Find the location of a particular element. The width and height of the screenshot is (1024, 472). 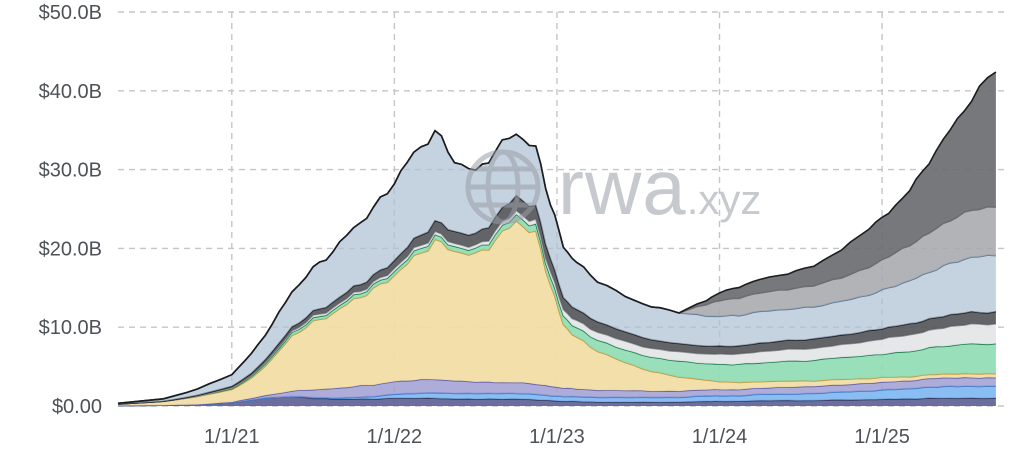

area-purple-band is located at coordinates (557, 391).